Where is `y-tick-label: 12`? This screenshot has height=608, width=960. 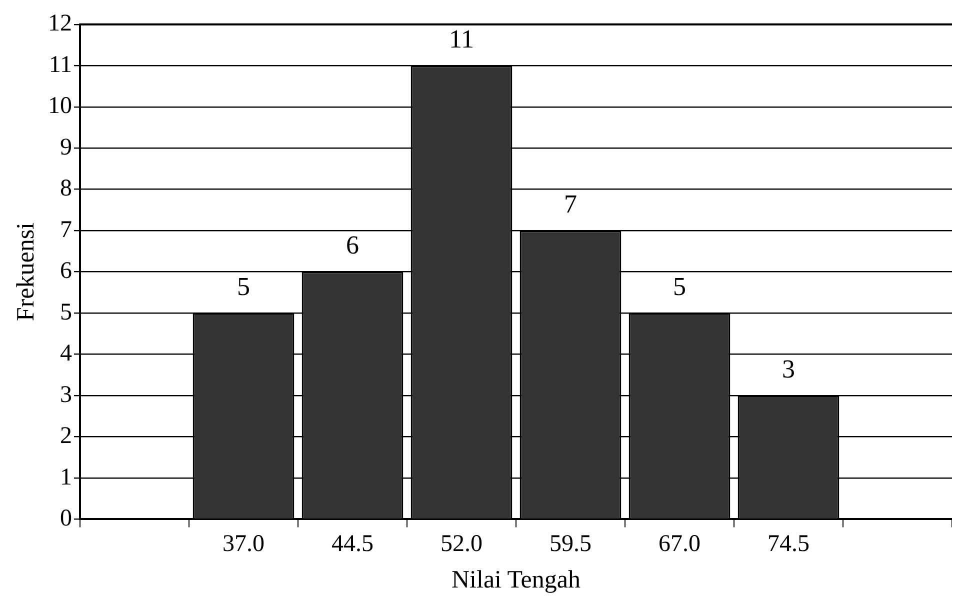
y-tick-label: 12 is located at coordinates (60, 23).